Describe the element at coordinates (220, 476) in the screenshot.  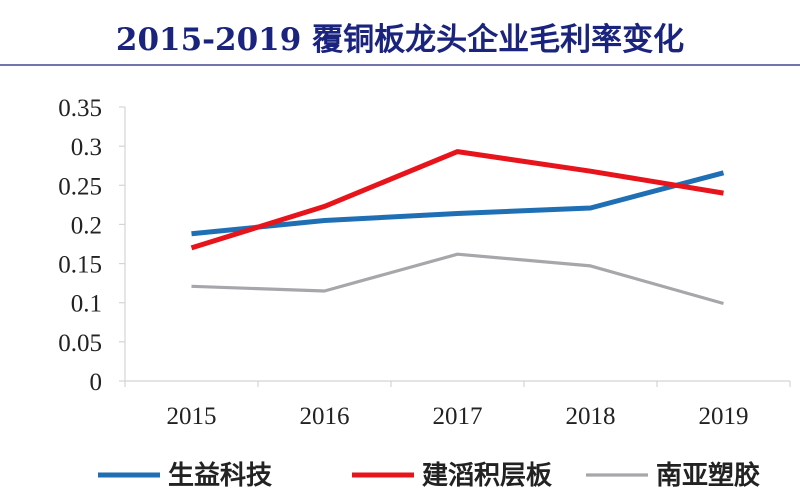
I see `legend-label-1: 生益科技` at that location.